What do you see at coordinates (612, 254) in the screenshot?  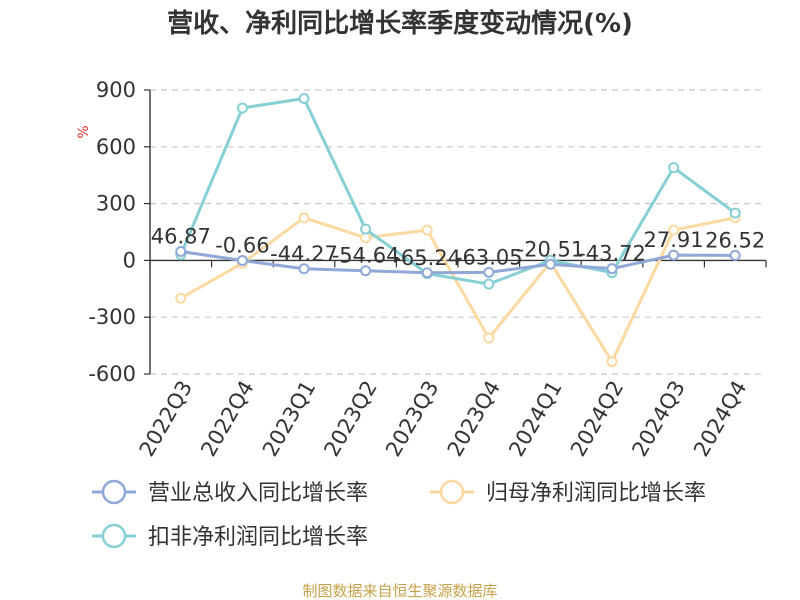 I see `data-label: -43.72` at bounding box center [612, 254].